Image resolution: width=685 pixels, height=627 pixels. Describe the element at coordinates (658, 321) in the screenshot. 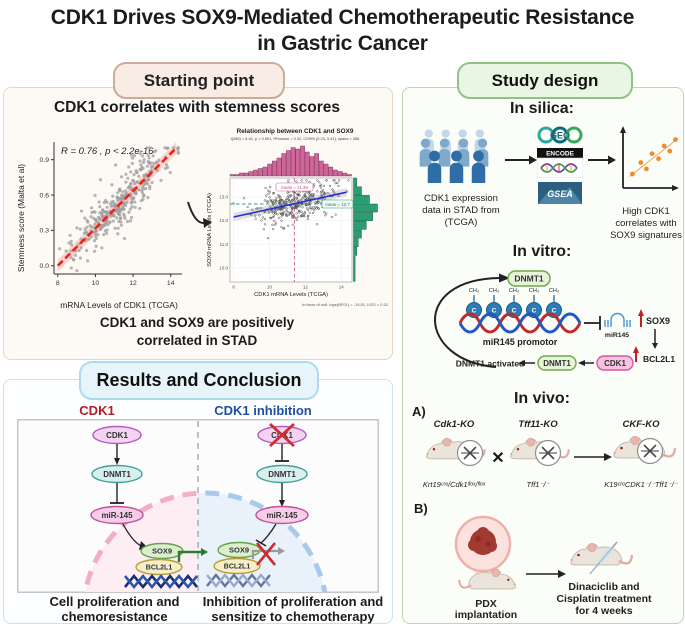

I see `sox9-up-label: SOX9` at that location.